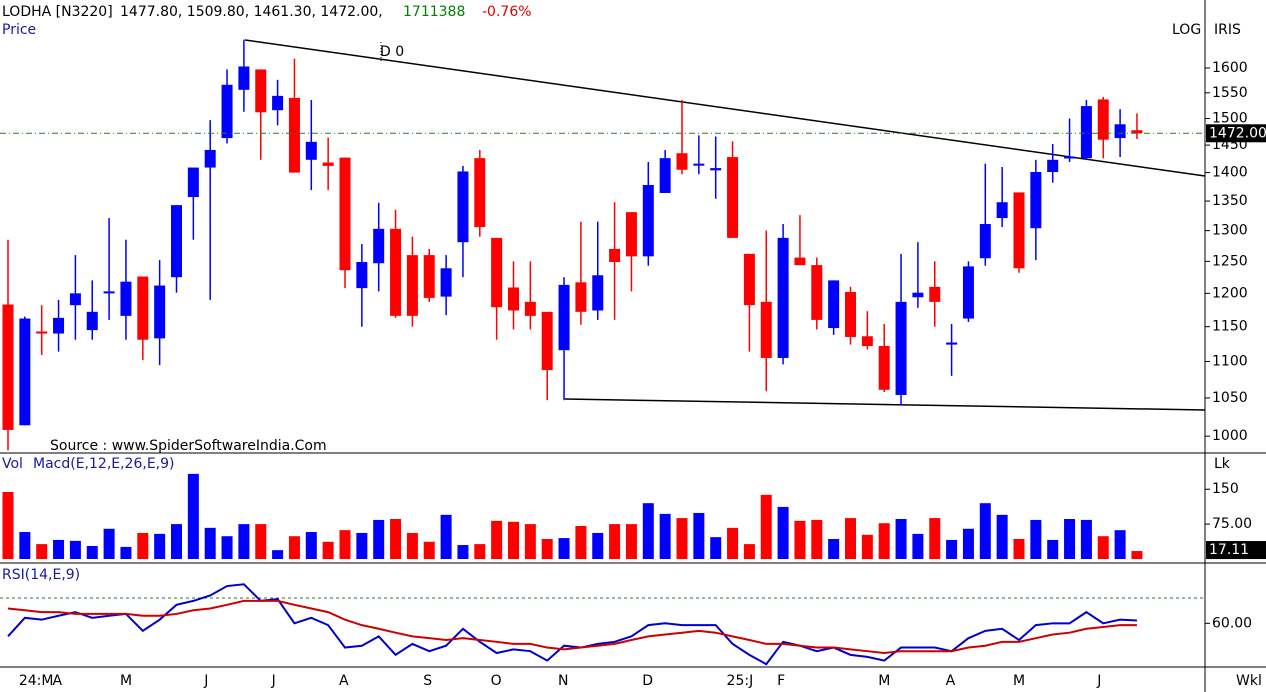 This screenshot has width=1266, height=692. Describe the element at coordinates (1225, 489) in the screenshot. I see `y-tick-label: 150` at that location.